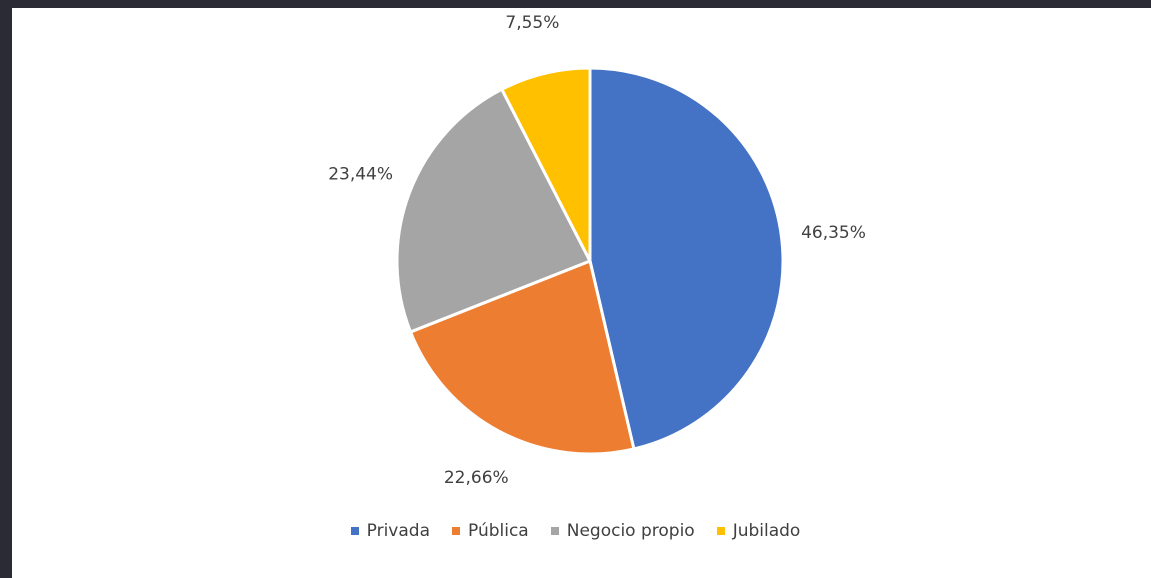 This screenshot has height=578, width=1151. I want to click on legend-item: Pública, so click(490, 531).